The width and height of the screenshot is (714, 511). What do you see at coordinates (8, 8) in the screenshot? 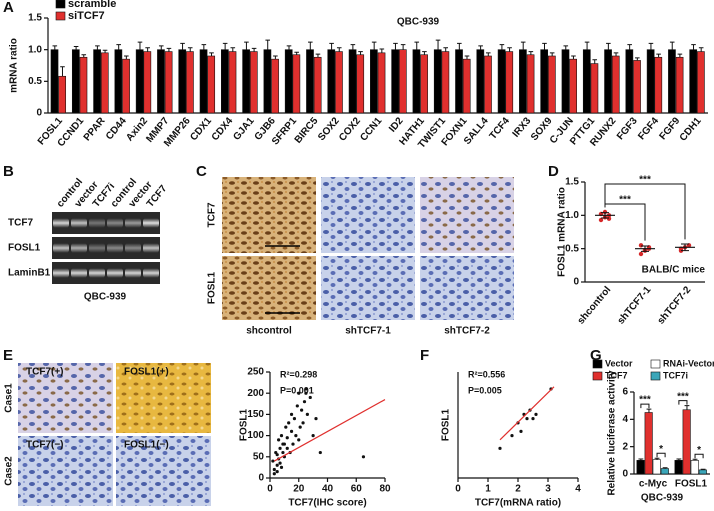
I see `panel-letter: A` at bounding box center [8, 8].